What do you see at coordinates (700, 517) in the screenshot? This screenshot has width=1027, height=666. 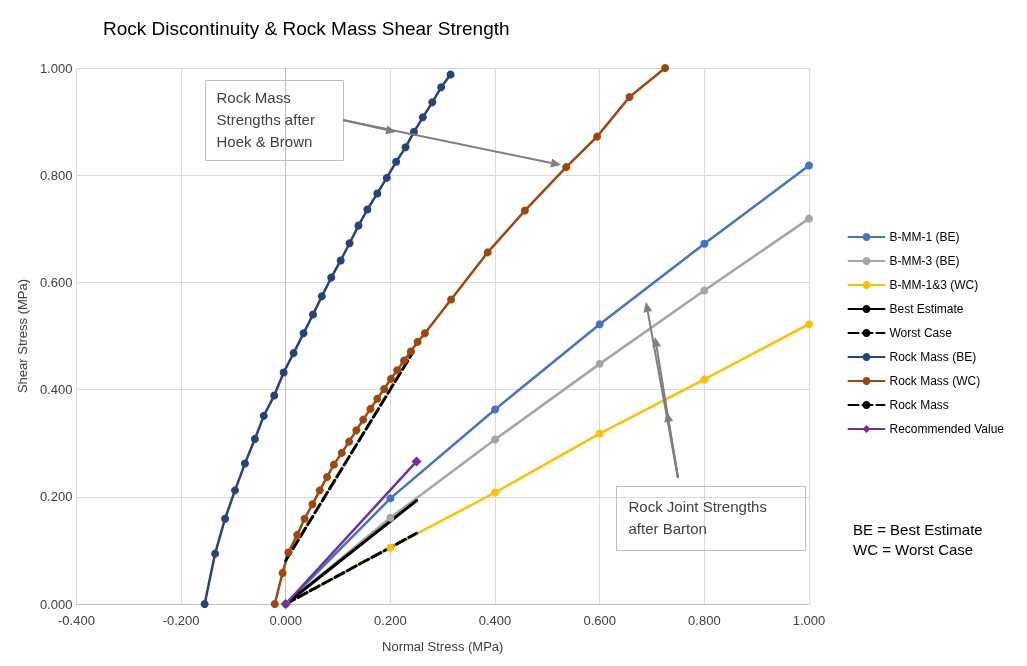 I see `annotation: Rock Joint Strengths after Barton` at bounding box center [700, 517].